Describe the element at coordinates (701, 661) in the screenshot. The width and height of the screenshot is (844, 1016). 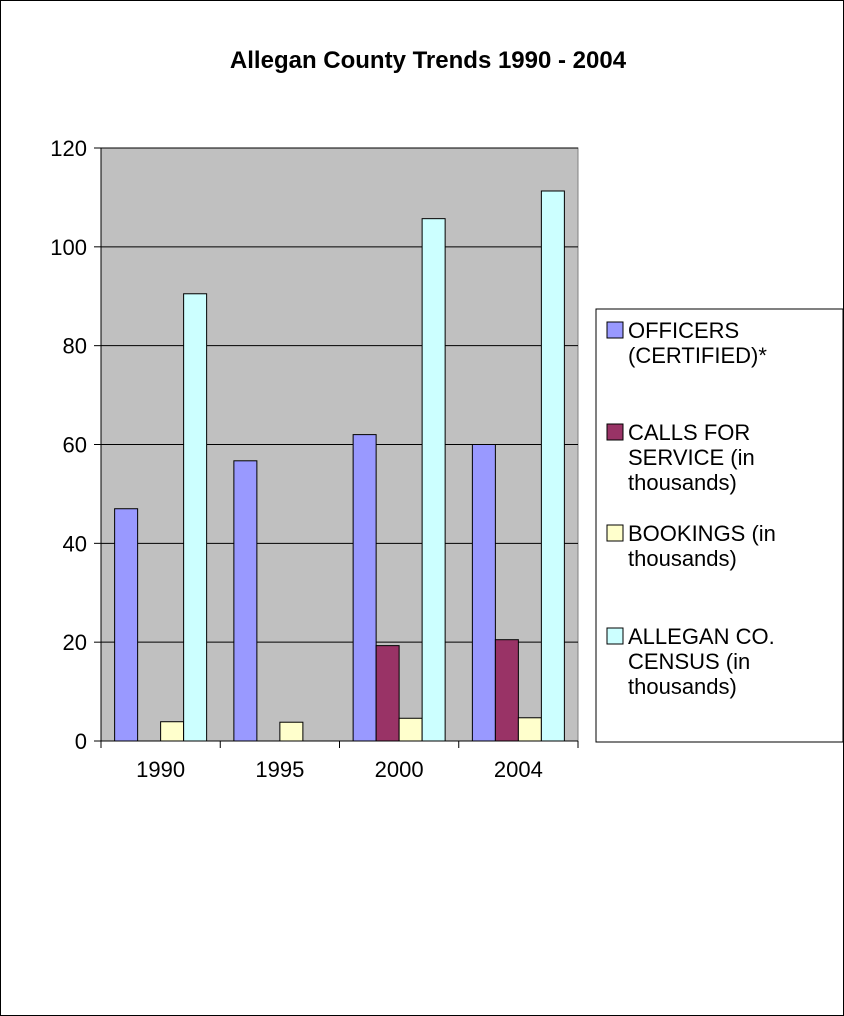
I see `legend-label: ALLEGAN CO. CENSUS (in thousands)` at that location.